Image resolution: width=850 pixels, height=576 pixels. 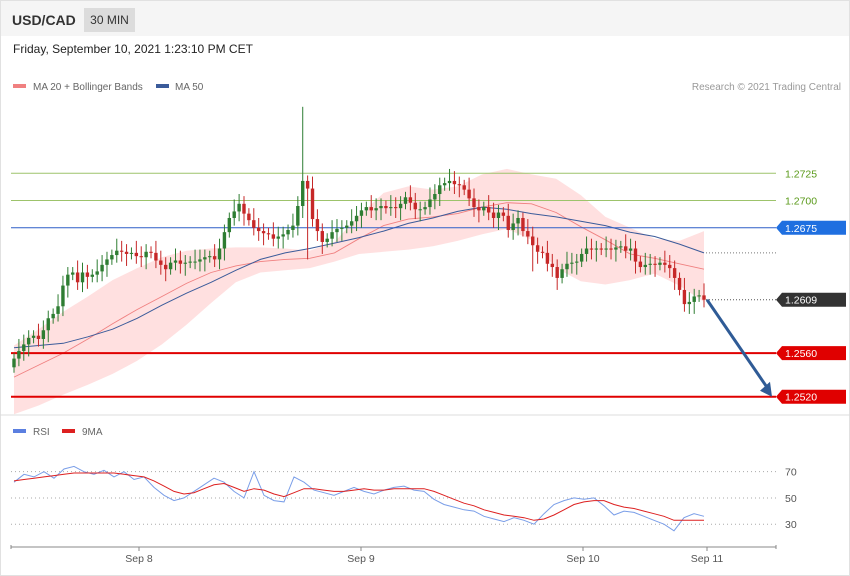 I want to click on time-axis-label: Sep 9, so click(x=361, y=559).